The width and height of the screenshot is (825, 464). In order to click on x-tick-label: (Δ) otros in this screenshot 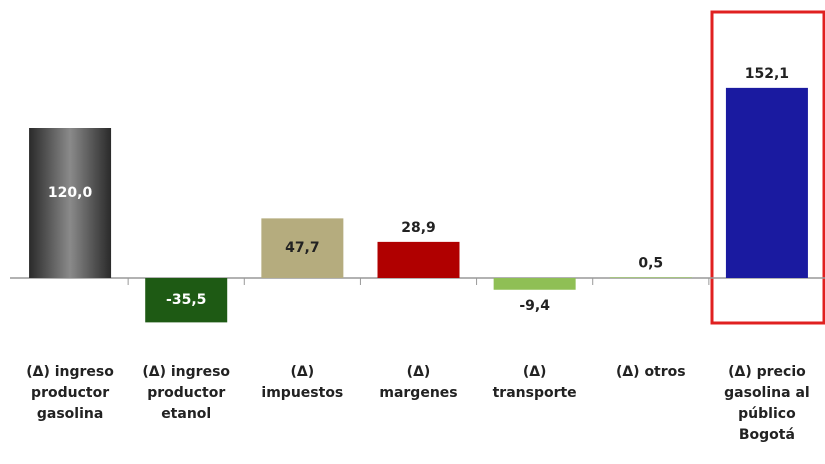, I will do `click(651, 372)`.